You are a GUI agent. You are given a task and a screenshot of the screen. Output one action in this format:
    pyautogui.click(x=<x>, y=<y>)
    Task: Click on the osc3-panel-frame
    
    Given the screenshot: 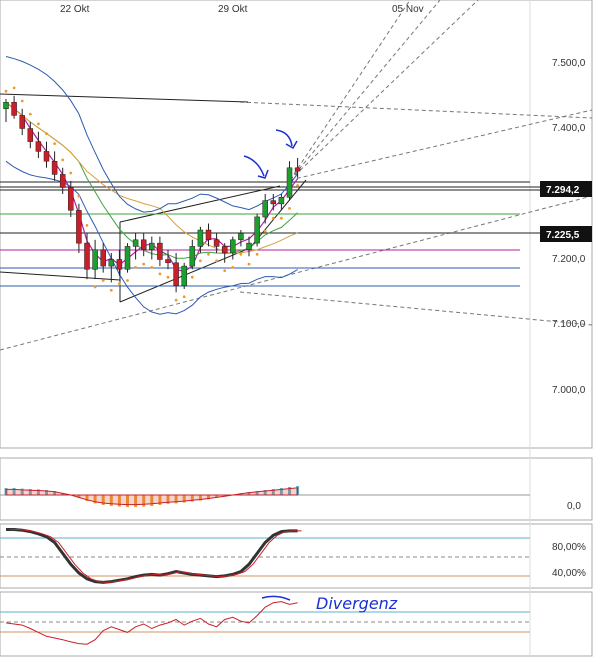 What is the action you would take?
    pyautogui.click(x=296, y=624)
    